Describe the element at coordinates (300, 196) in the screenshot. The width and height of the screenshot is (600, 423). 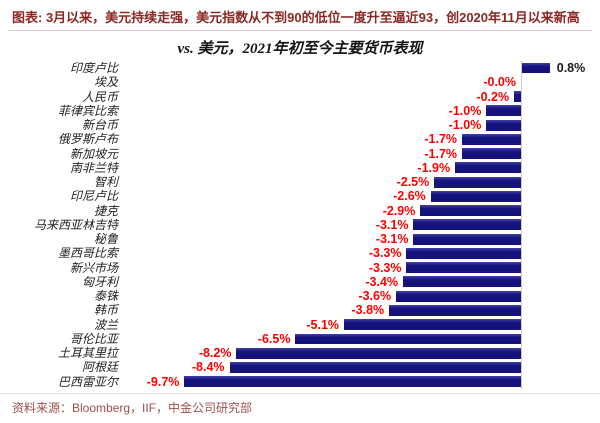
I see `bar-row: 印尼卢比 -2.6%` at that location.